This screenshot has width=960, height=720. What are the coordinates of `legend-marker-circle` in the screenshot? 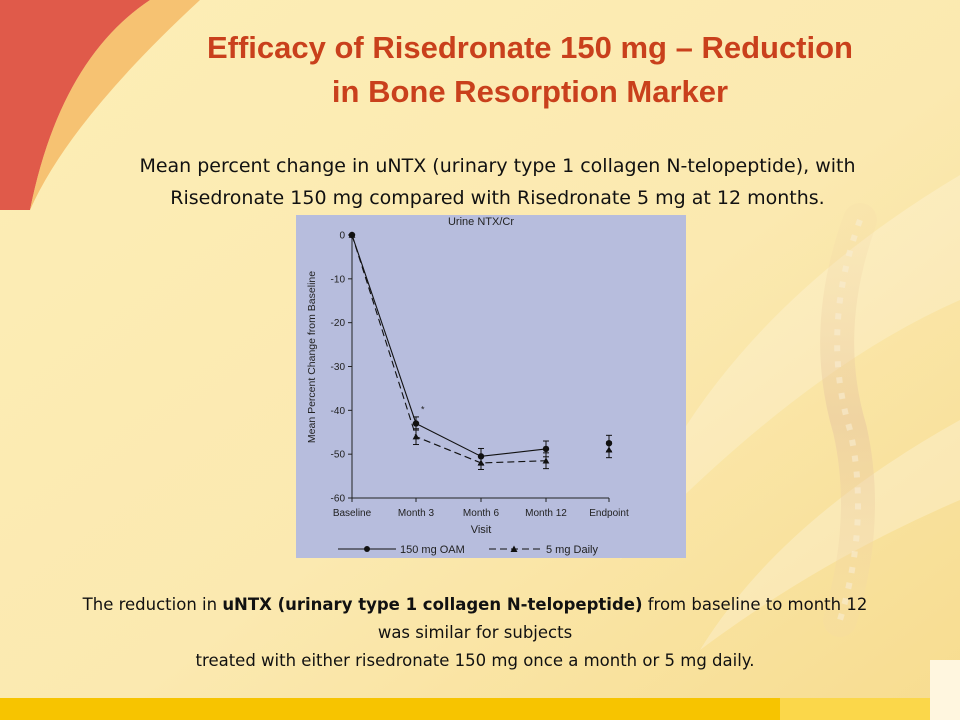 It's located at (367, 549).